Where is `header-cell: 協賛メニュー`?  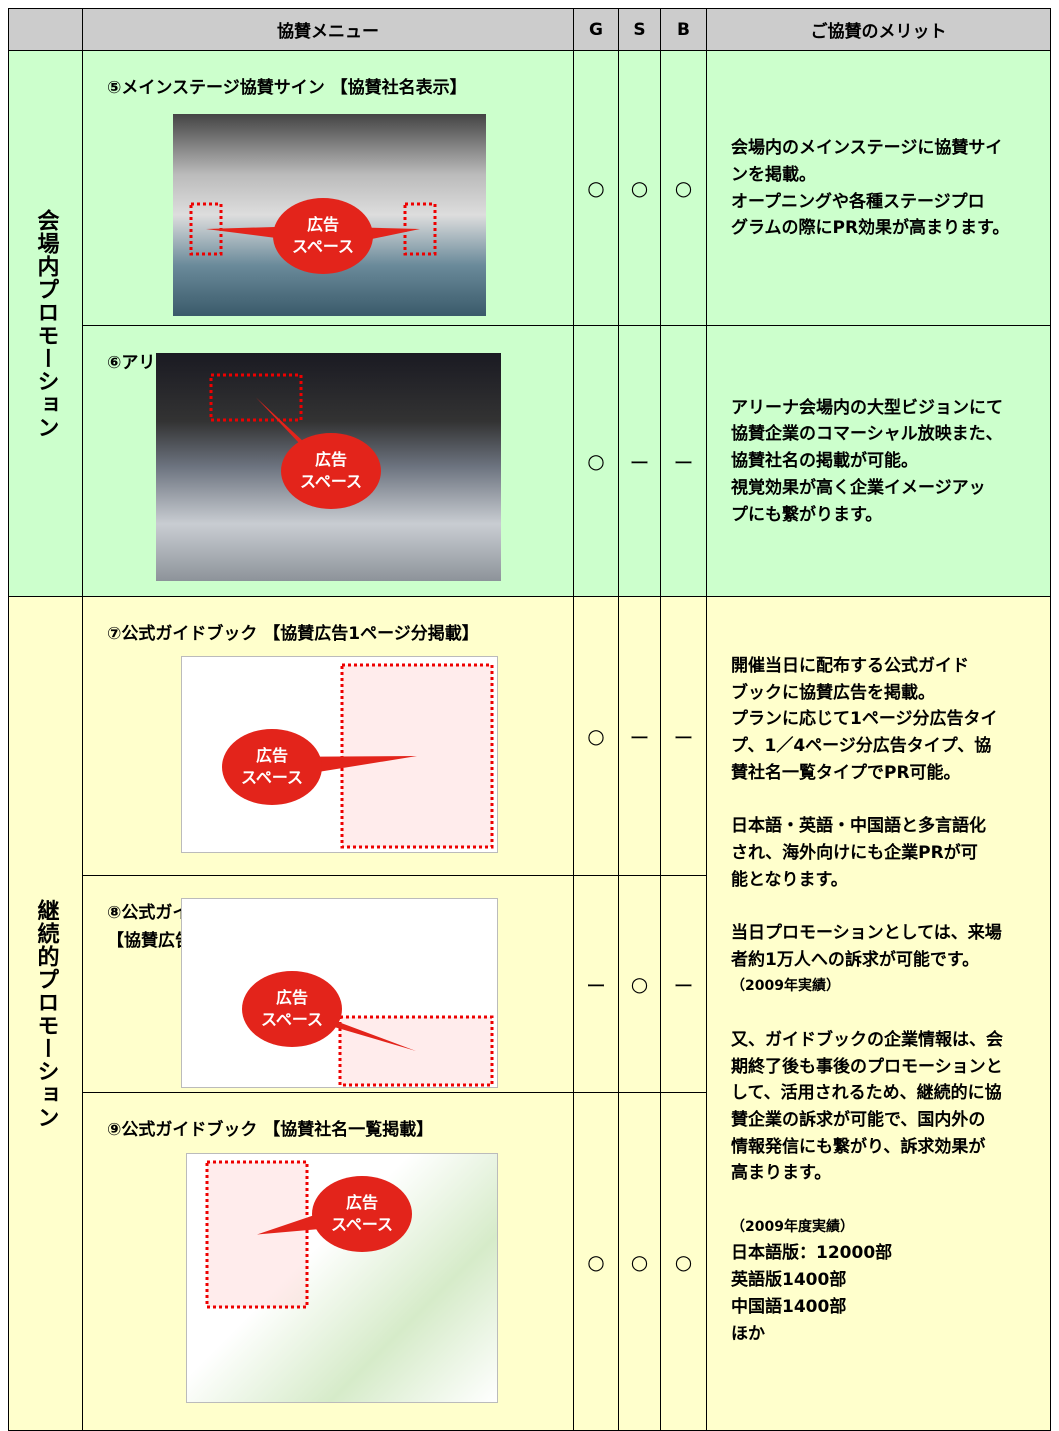 header-cell: 協賛メニュー is located at coordinates (328, 29).